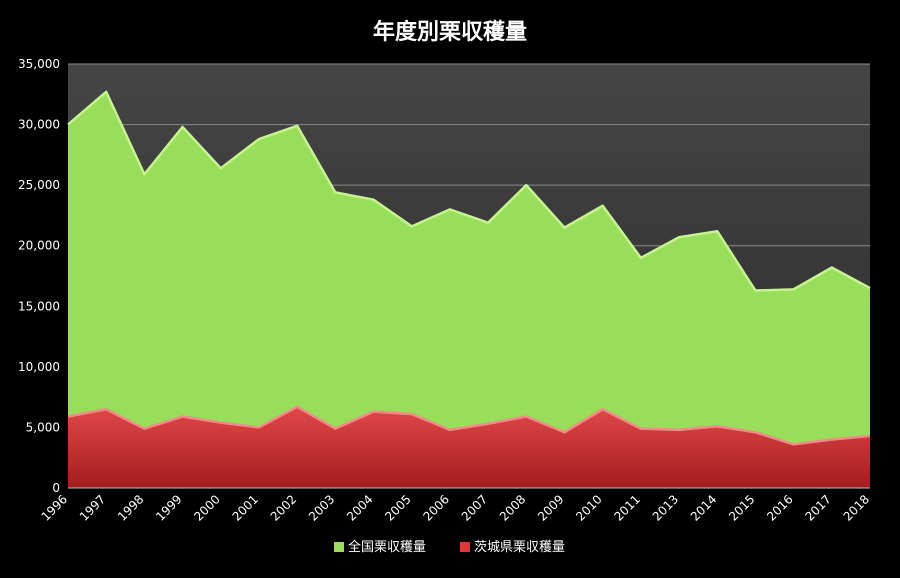 The image size is (900, 578). Describe the element at coordinates (245, 507) in the screenshot. I see `x-tick-label: 2001` at that location.